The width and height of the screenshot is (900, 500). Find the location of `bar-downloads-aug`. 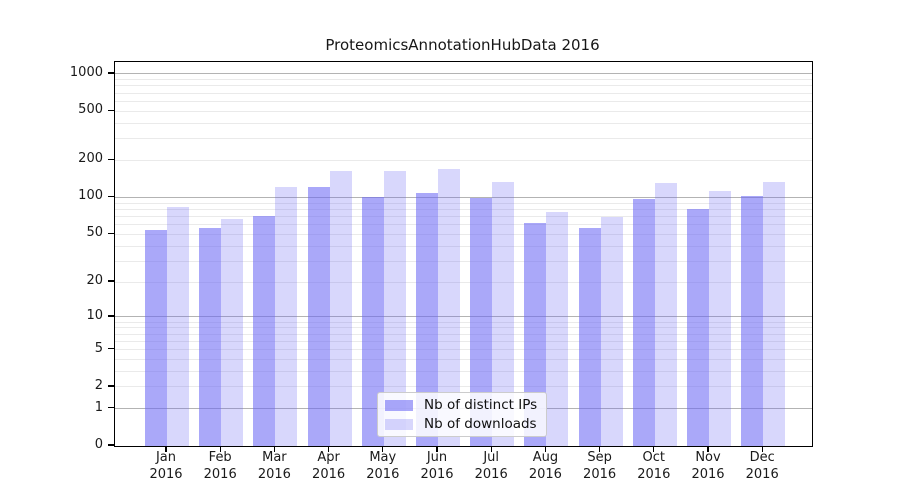

bar-downloads-aug is located at coordinates (557, 329).